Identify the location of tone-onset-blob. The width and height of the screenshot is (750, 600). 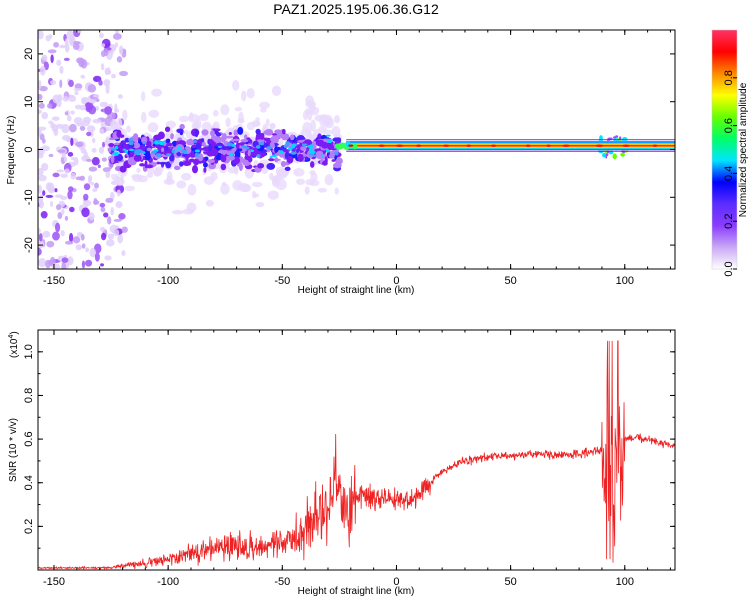
(341, 145).